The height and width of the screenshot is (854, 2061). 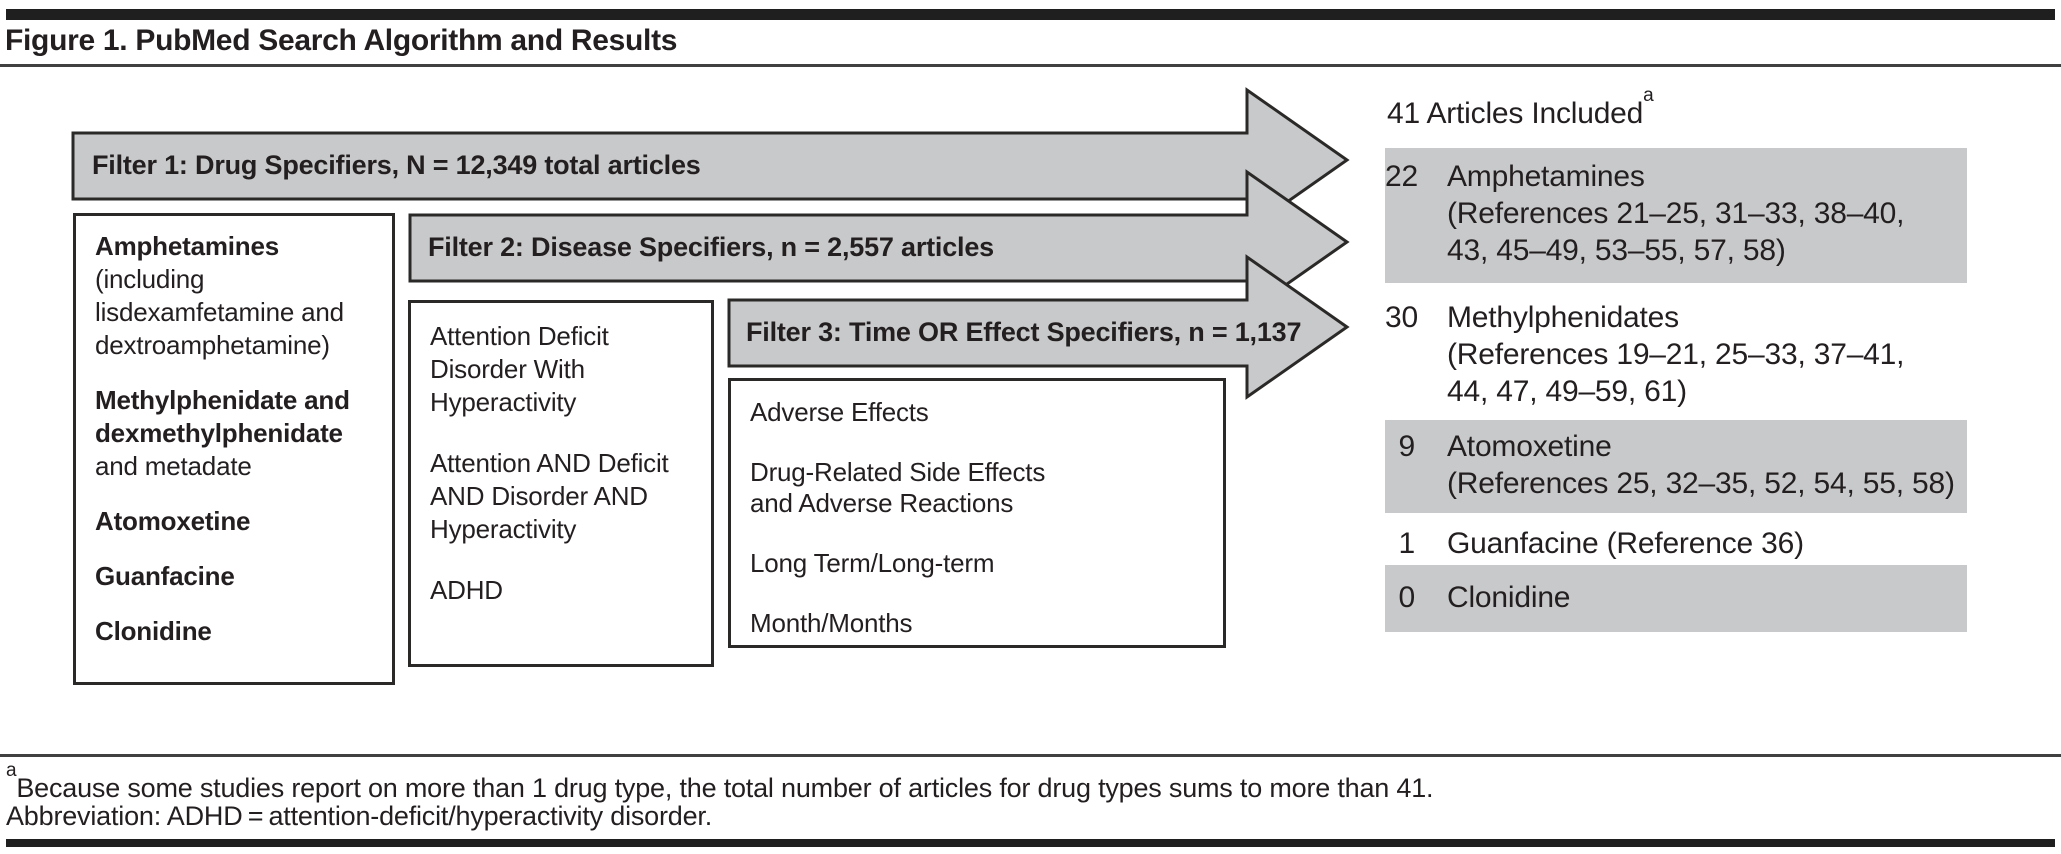 I want to click on drug-name-bold: Amphetamines, so click(x=187, y=246).